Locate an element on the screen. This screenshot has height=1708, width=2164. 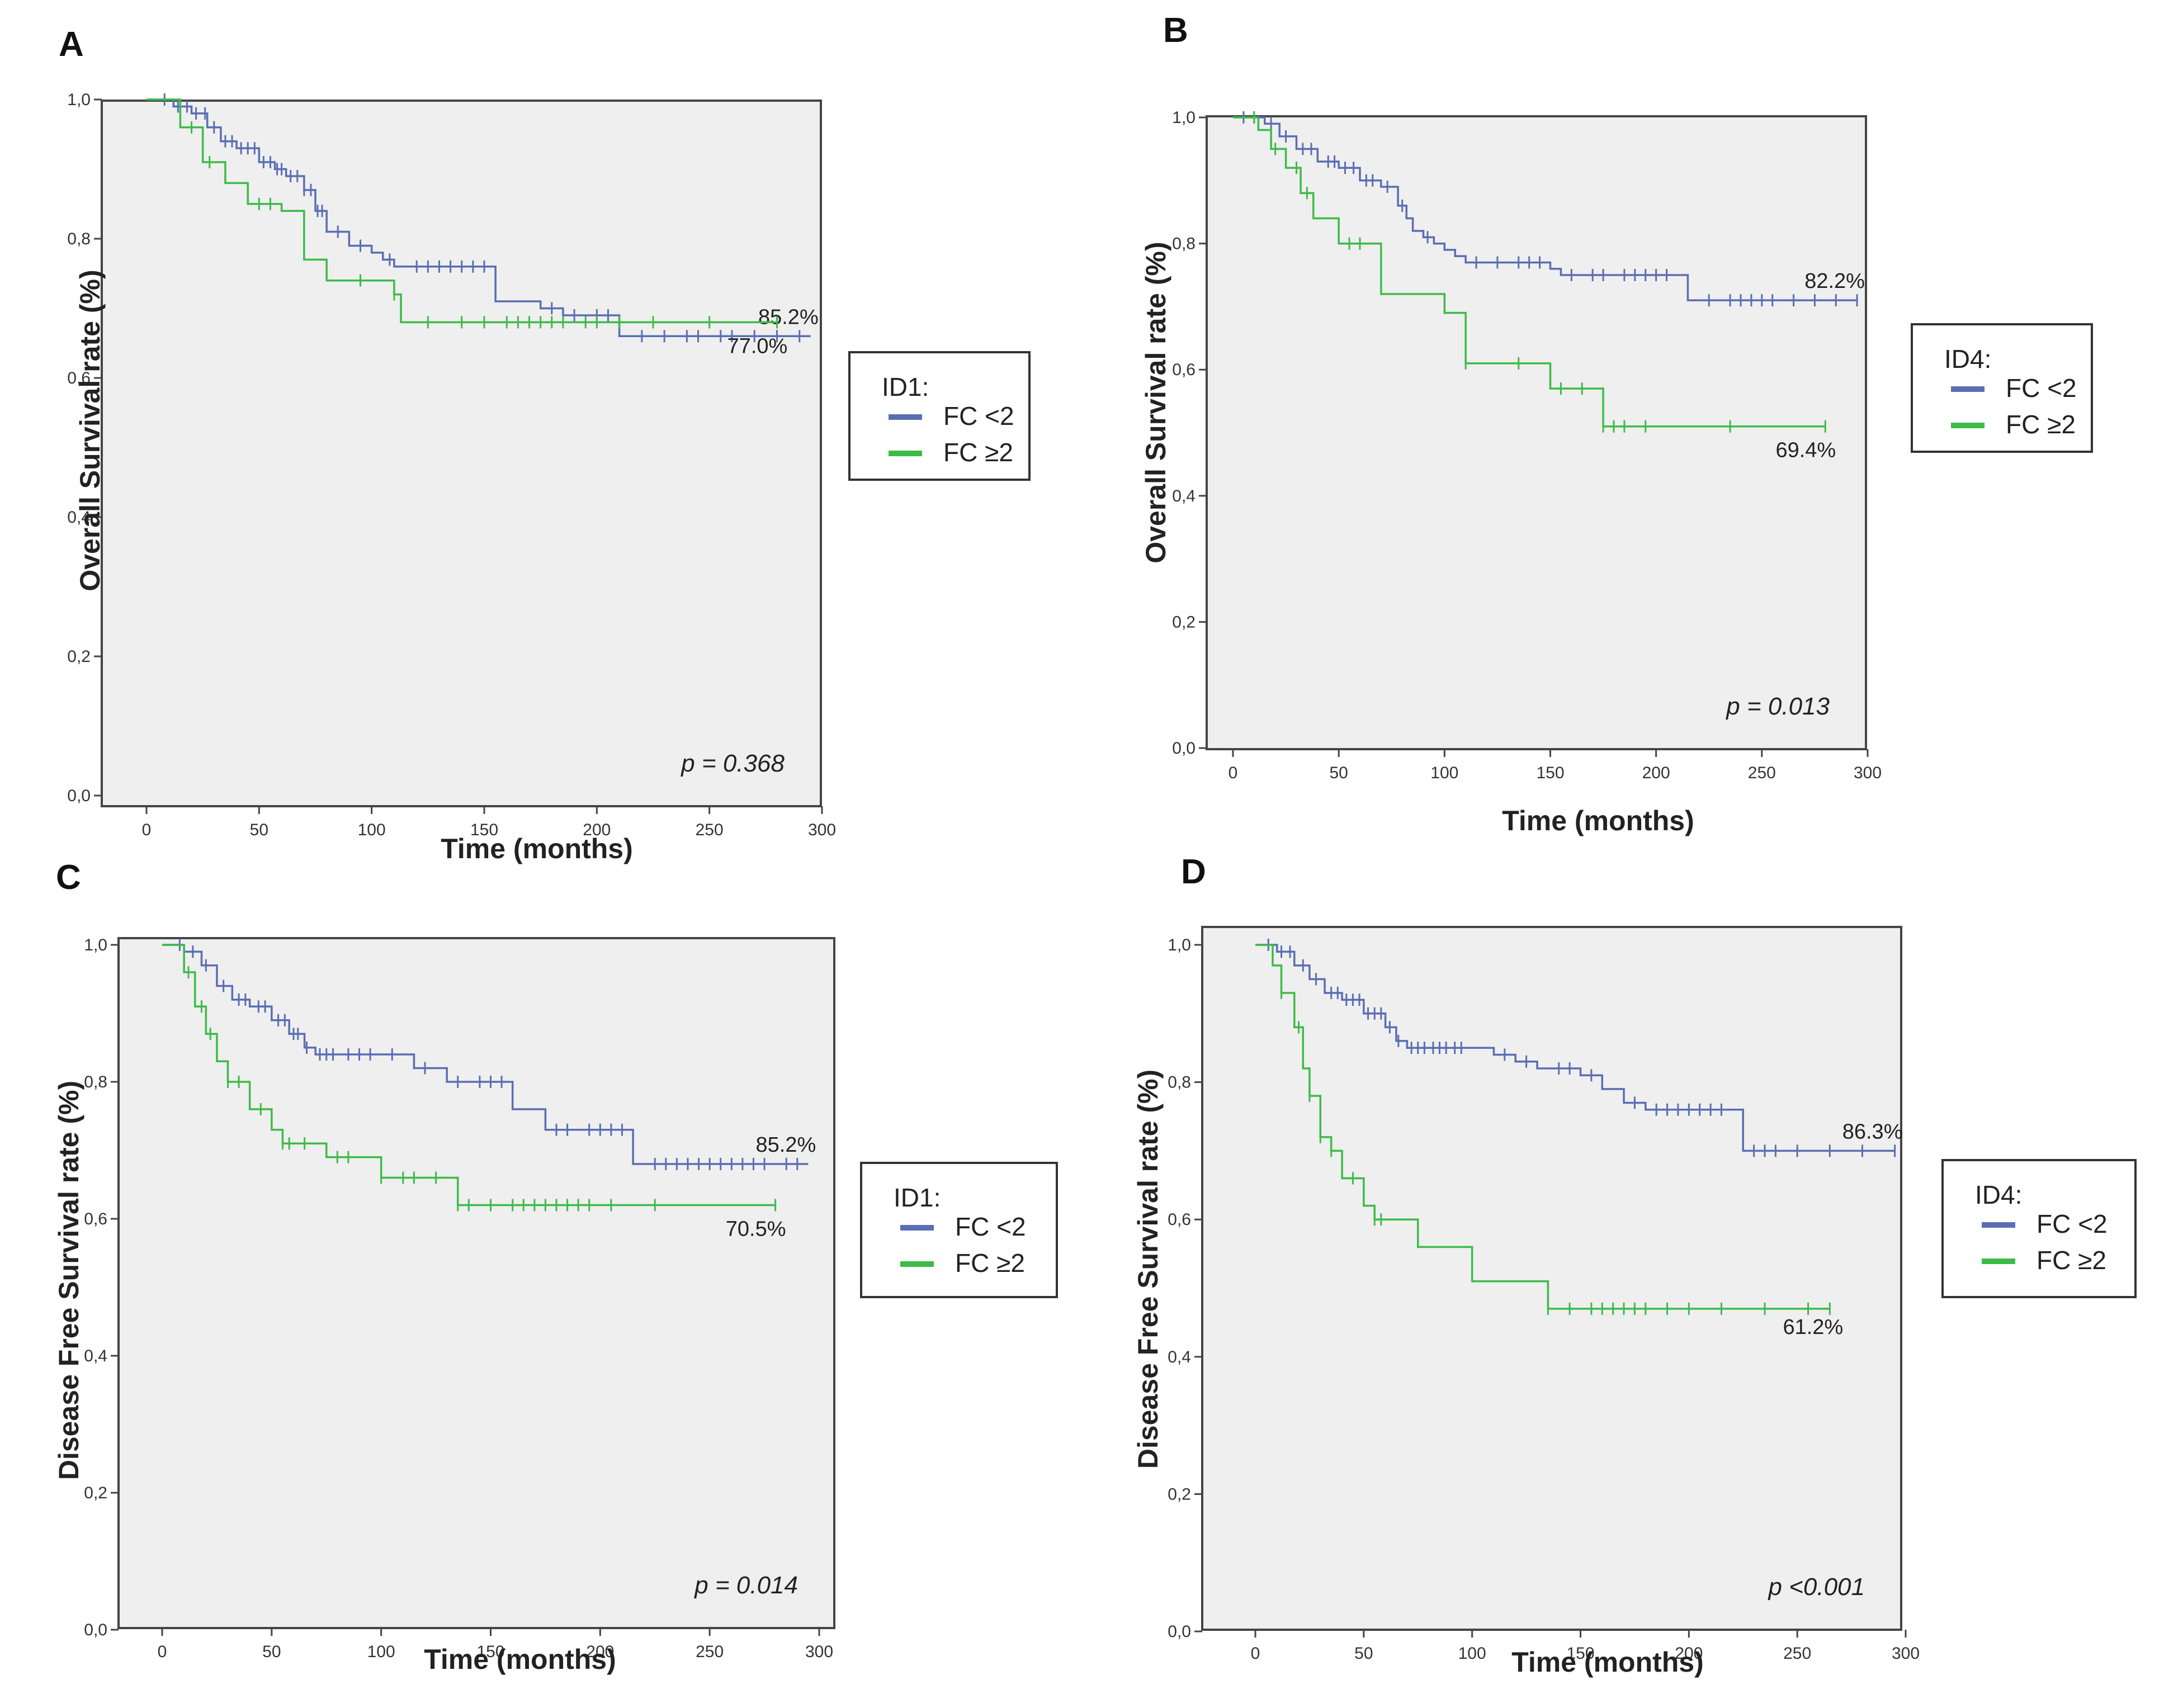
series-fc-ge2: 70.5% is located at coordinates (474, 1092).